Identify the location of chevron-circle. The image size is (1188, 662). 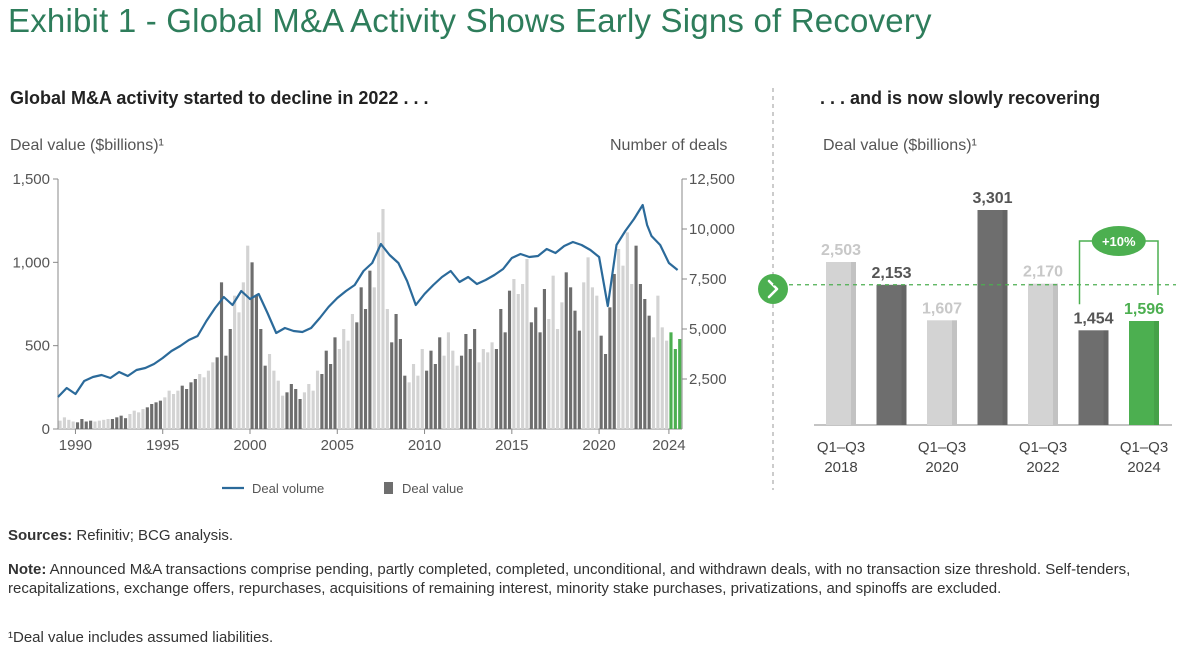
(773, 289).